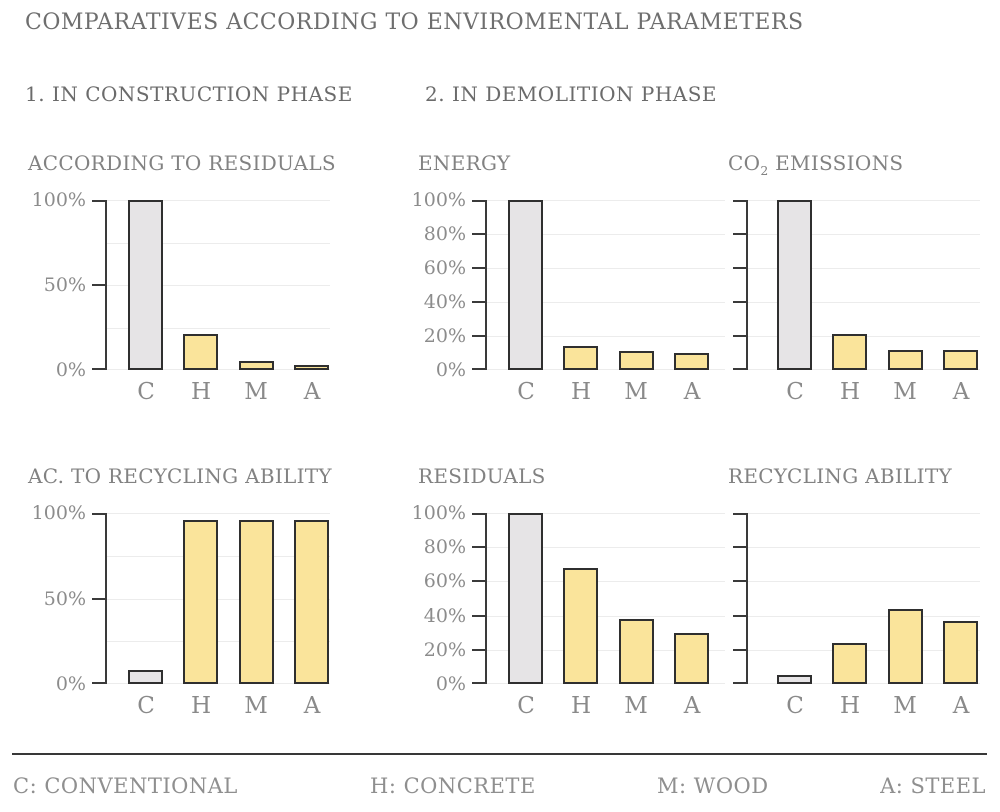 This screenshot has height=812, width=1000. I want to click on chart-title: CO2 EMISSIONS, so click(816, 164).